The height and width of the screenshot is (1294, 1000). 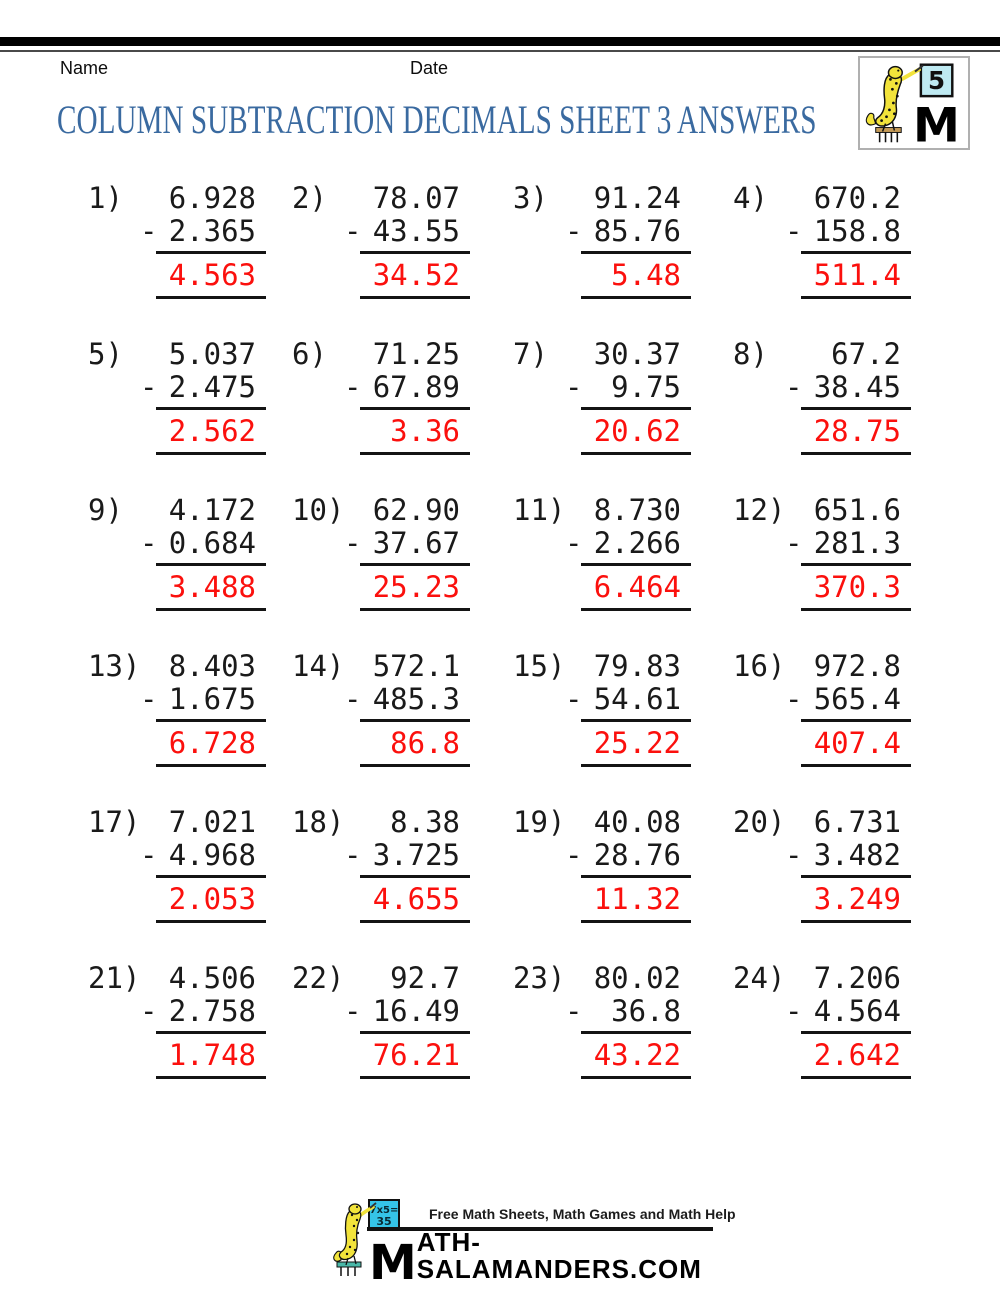 What do you see at coordinates (318, 510) in the screenshot?
I see `problem-label: 10)` at bounding box center [318, 510].